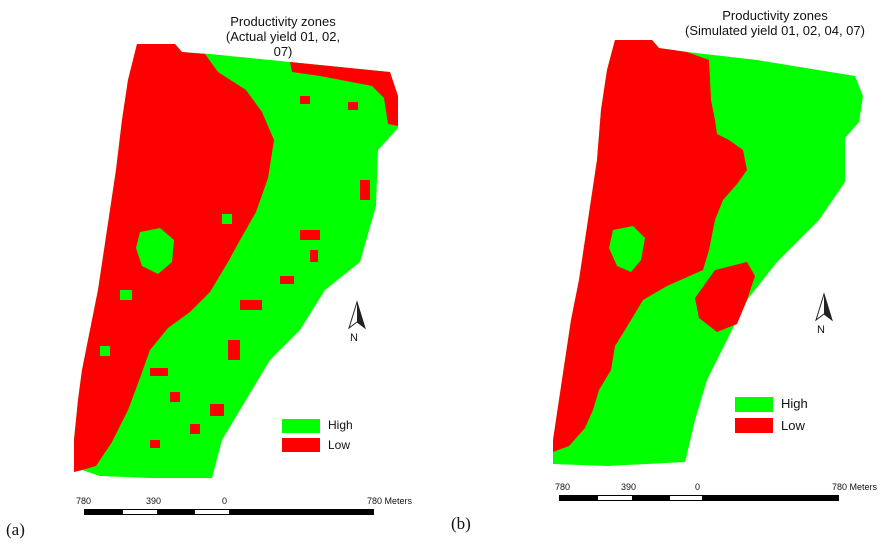 The width and height of the screenshot is (887, 552). Describe the element at coordinates (461, 523) in the screenshot. I see `panel-label: (b)` at that location.